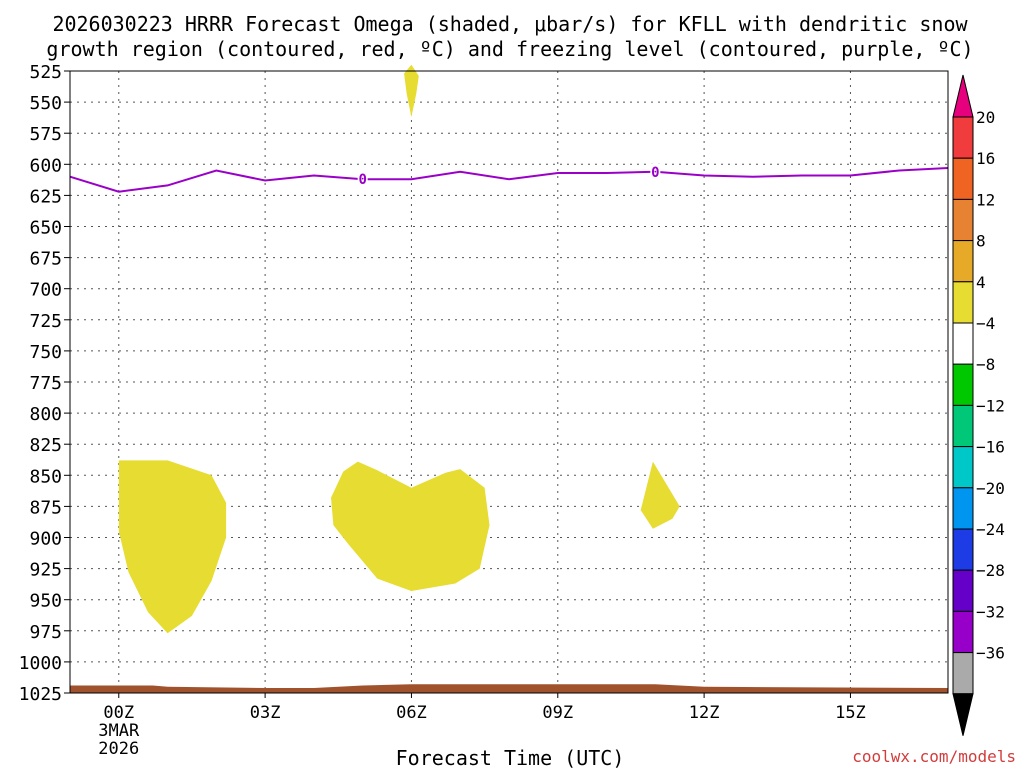  Describe the element at coordinates (985, 117) in the screenshot. I see `colorbar-label: 20` at that location.